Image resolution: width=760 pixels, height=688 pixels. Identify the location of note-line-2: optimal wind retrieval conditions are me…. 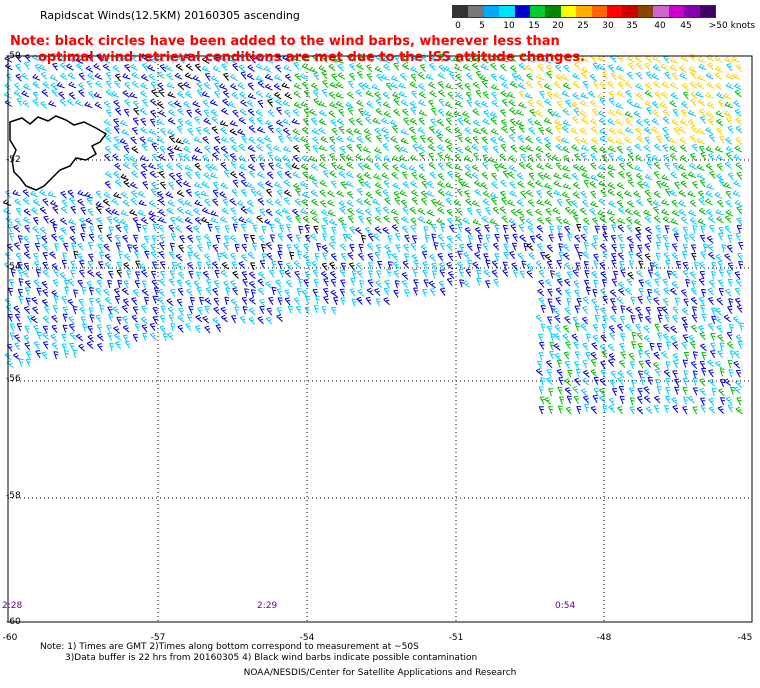
(311, 57).